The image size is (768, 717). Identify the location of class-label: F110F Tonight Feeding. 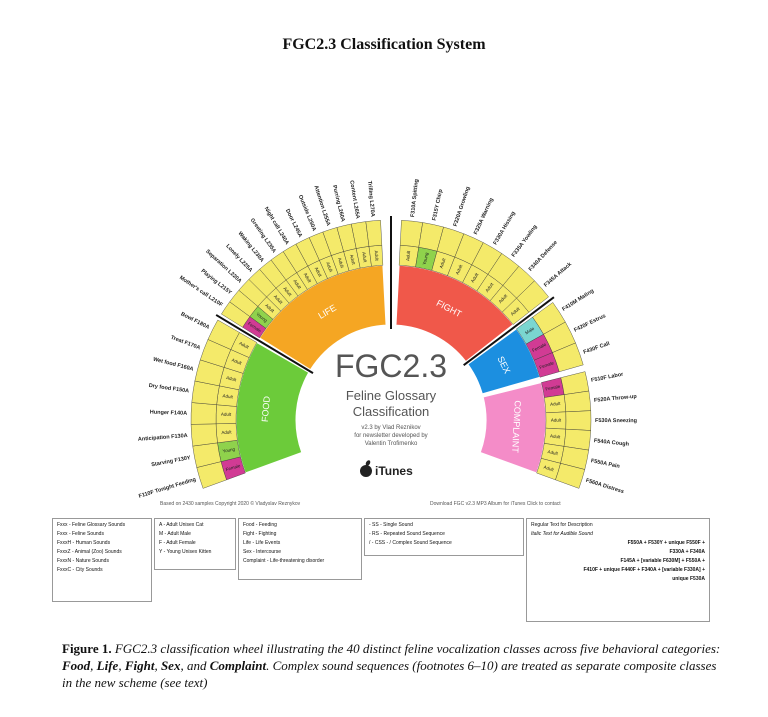
(167, 488).